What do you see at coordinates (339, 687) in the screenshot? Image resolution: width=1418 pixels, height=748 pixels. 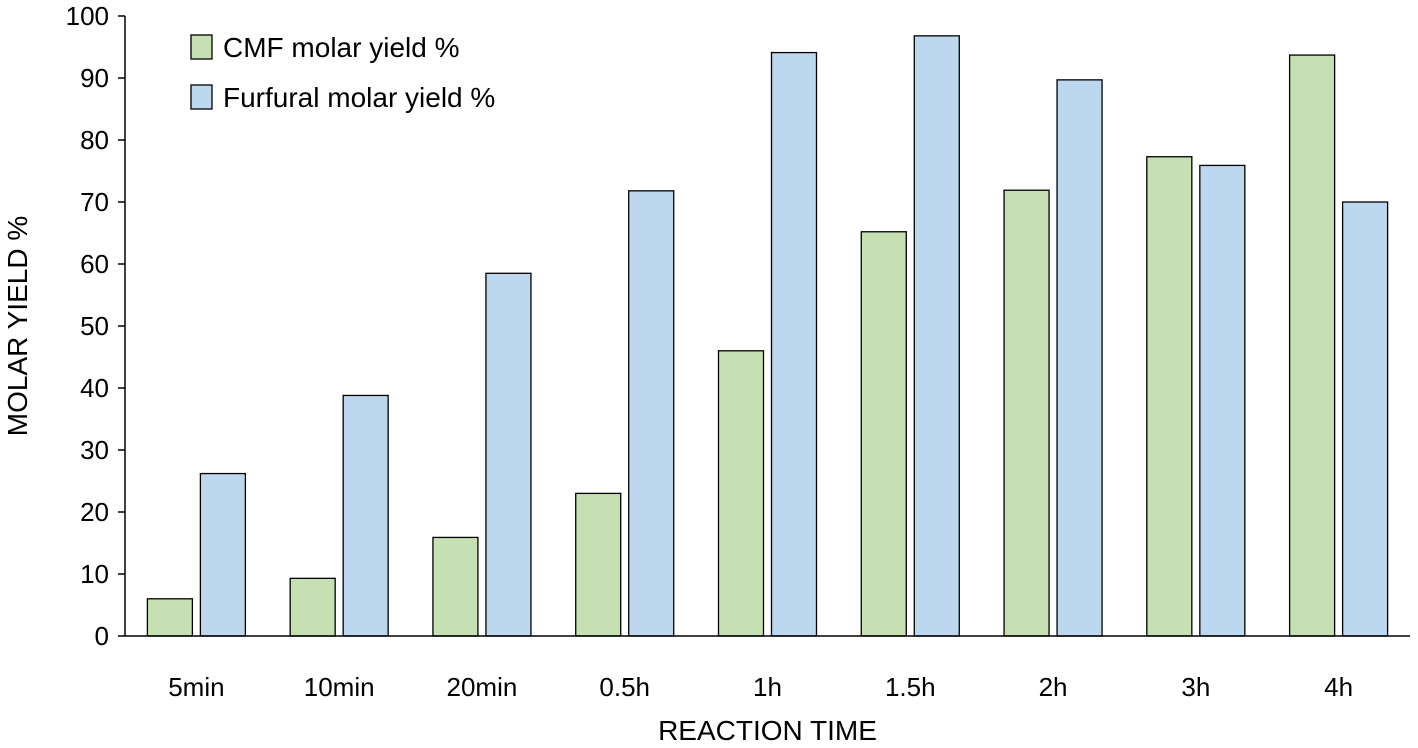 I see `x-tick-label: 10min` at bounding box center [339, 687].